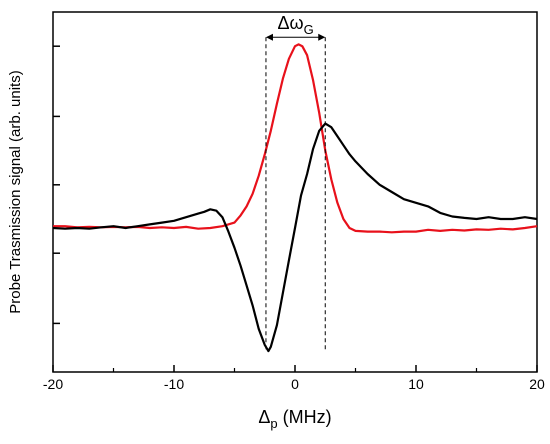 This screenshot has height=444, width=550. I want to click on x-tick-label: -20, so click(53, 384).